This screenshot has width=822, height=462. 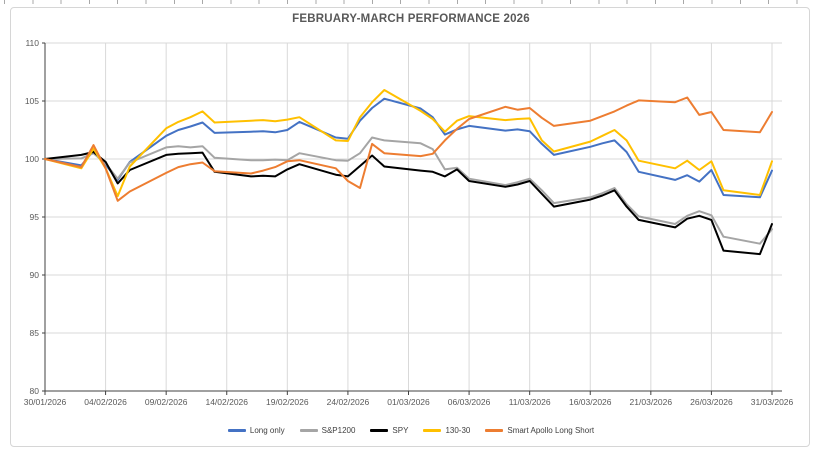 I want to click on x-tick-label: 14/02/2026, so click(x=226, y=402).